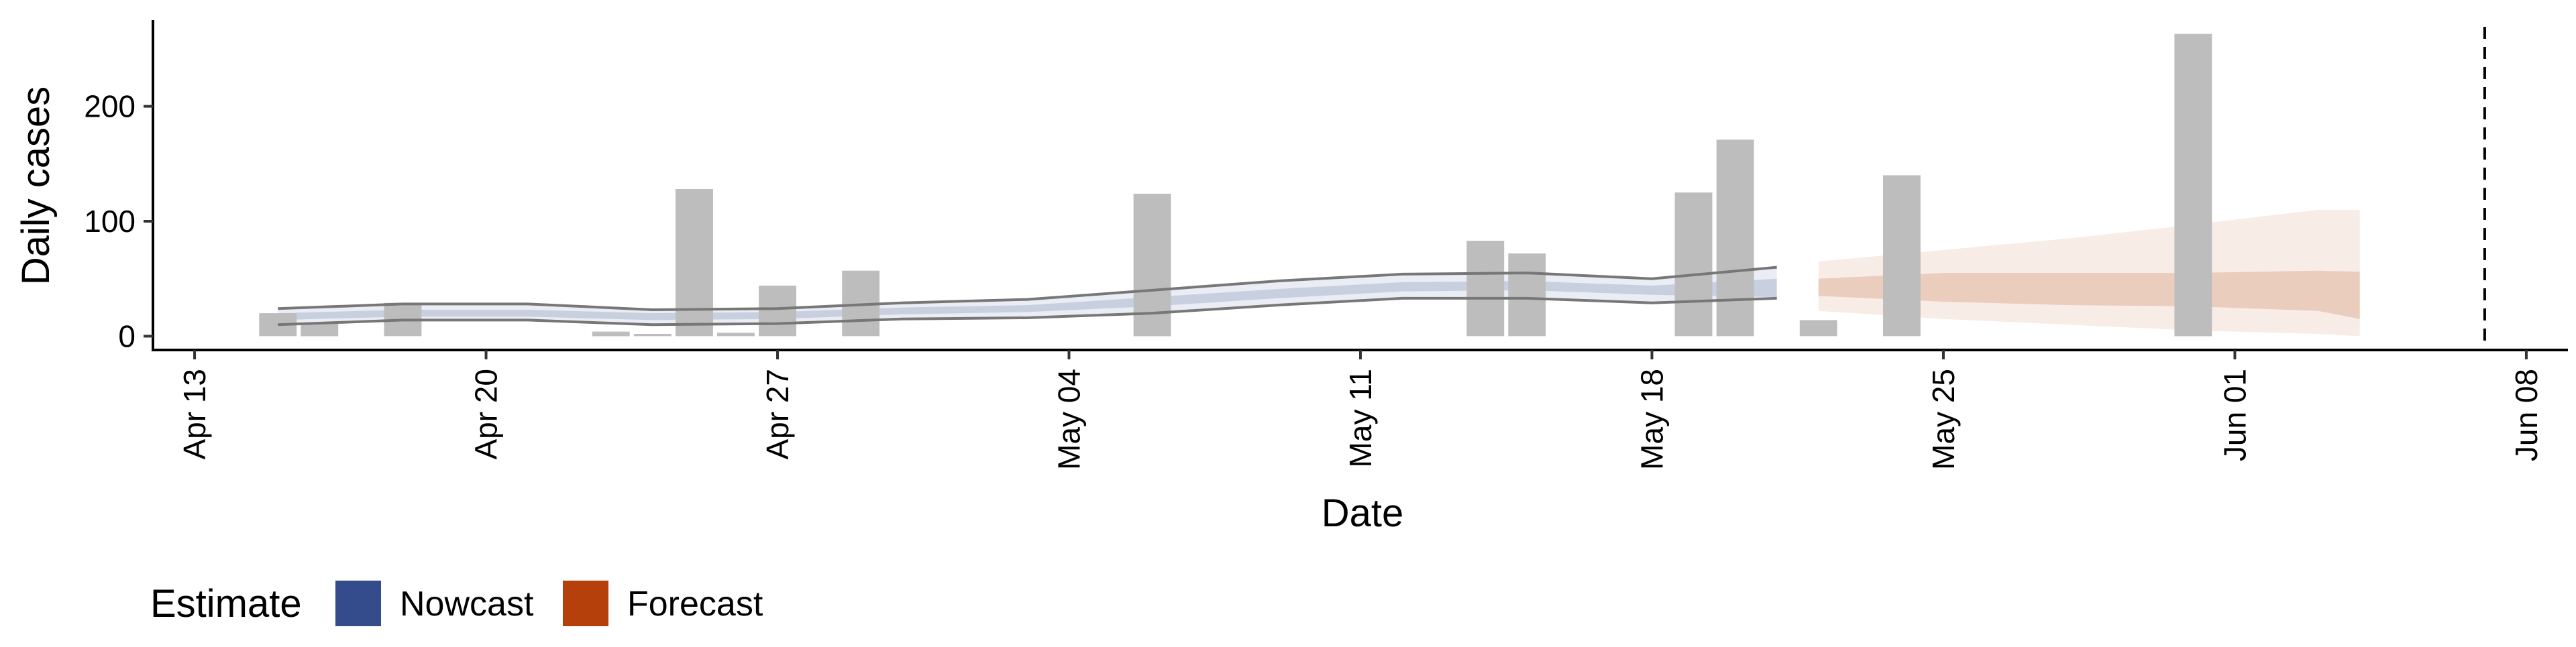 The height and width of the screenshot is (647, 2576). What do you see at coordinates (1360, 418) in the screenshot?
I see `x-tick-label: May 11` at bounding box center [1360, 418].